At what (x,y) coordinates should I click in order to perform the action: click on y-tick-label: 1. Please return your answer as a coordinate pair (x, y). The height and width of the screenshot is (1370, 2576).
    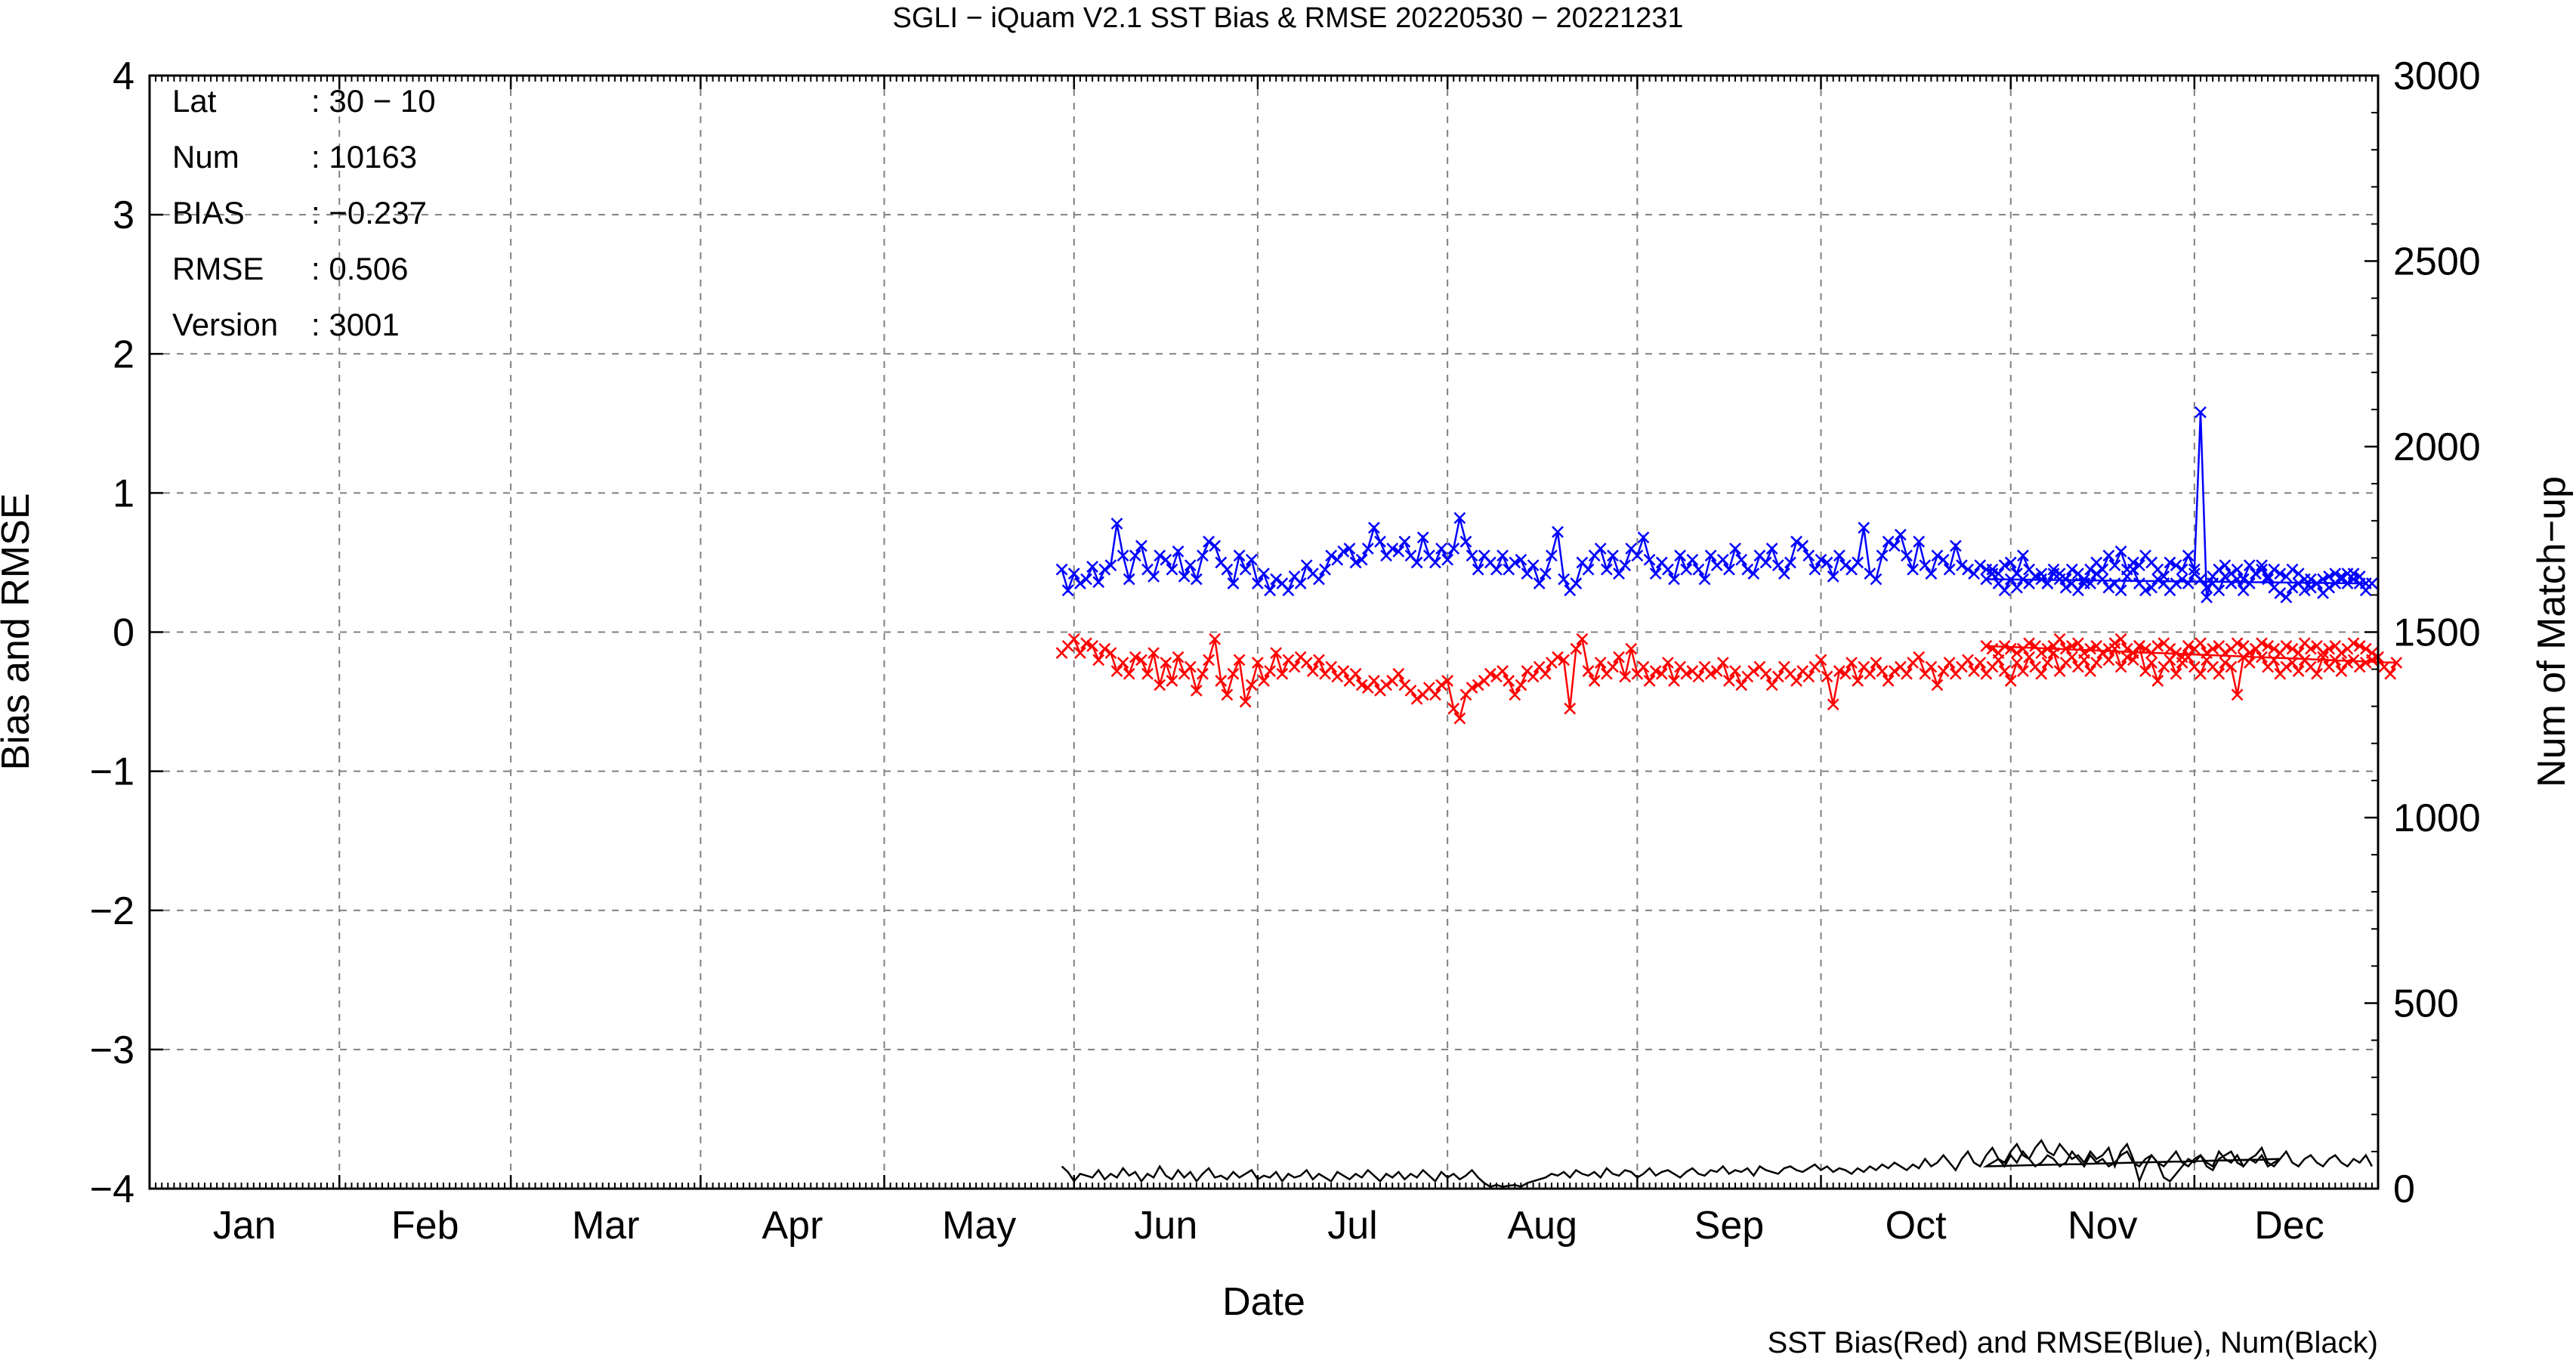
    Looking at the image, I should click on (123, 493).